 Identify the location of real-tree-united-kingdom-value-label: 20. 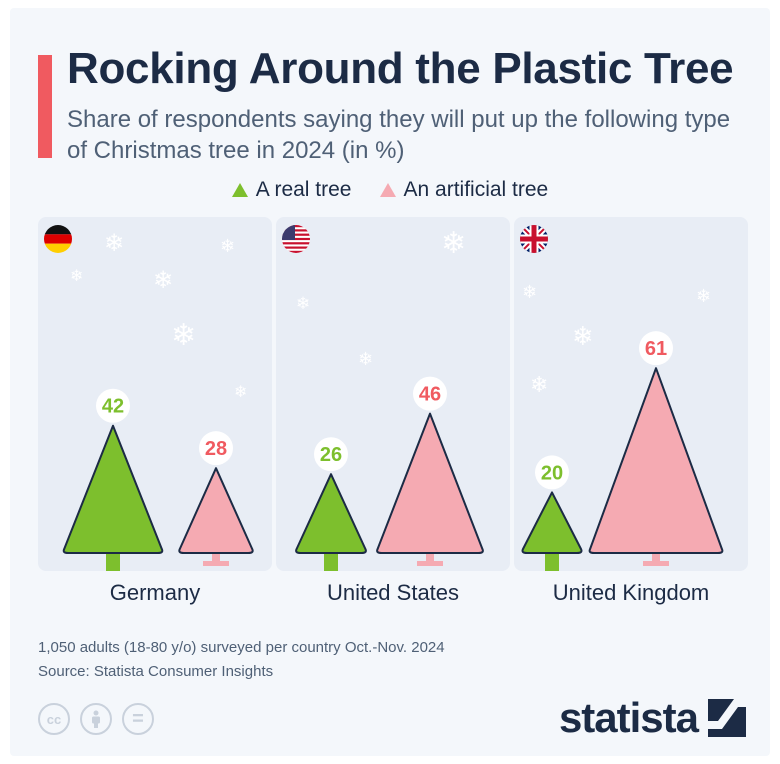
(552, 473).